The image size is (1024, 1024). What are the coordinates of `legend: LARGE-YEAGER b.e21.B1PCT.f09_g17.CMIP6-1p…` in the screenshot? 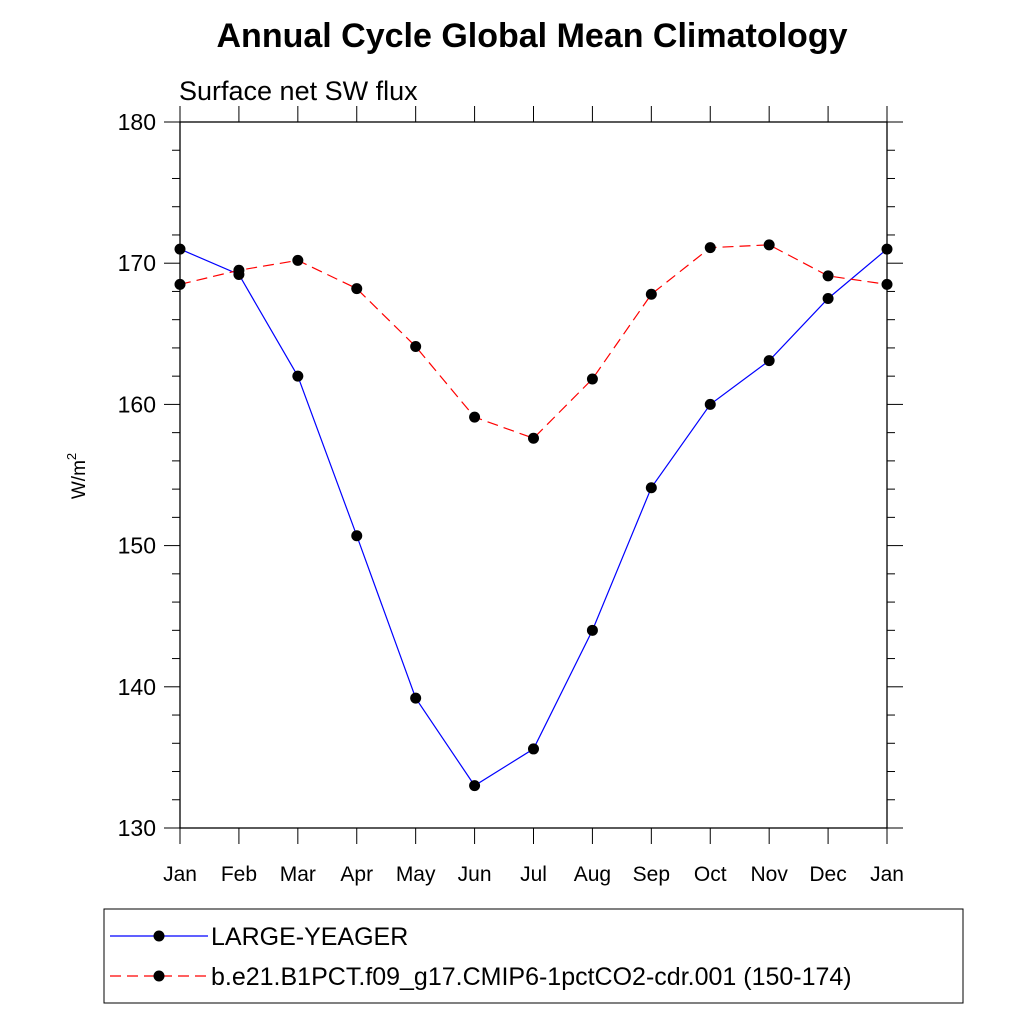 It's located at (481, 957).